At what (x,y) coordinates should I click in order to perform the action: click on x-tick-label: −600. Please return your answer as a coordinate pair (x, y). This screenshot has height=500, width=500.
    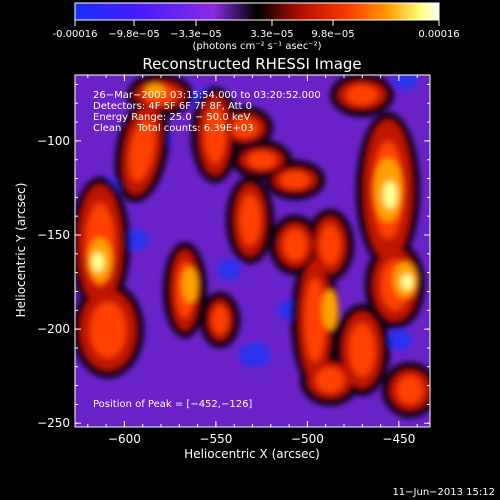
    Looking at the image, I should click on (124, 439).